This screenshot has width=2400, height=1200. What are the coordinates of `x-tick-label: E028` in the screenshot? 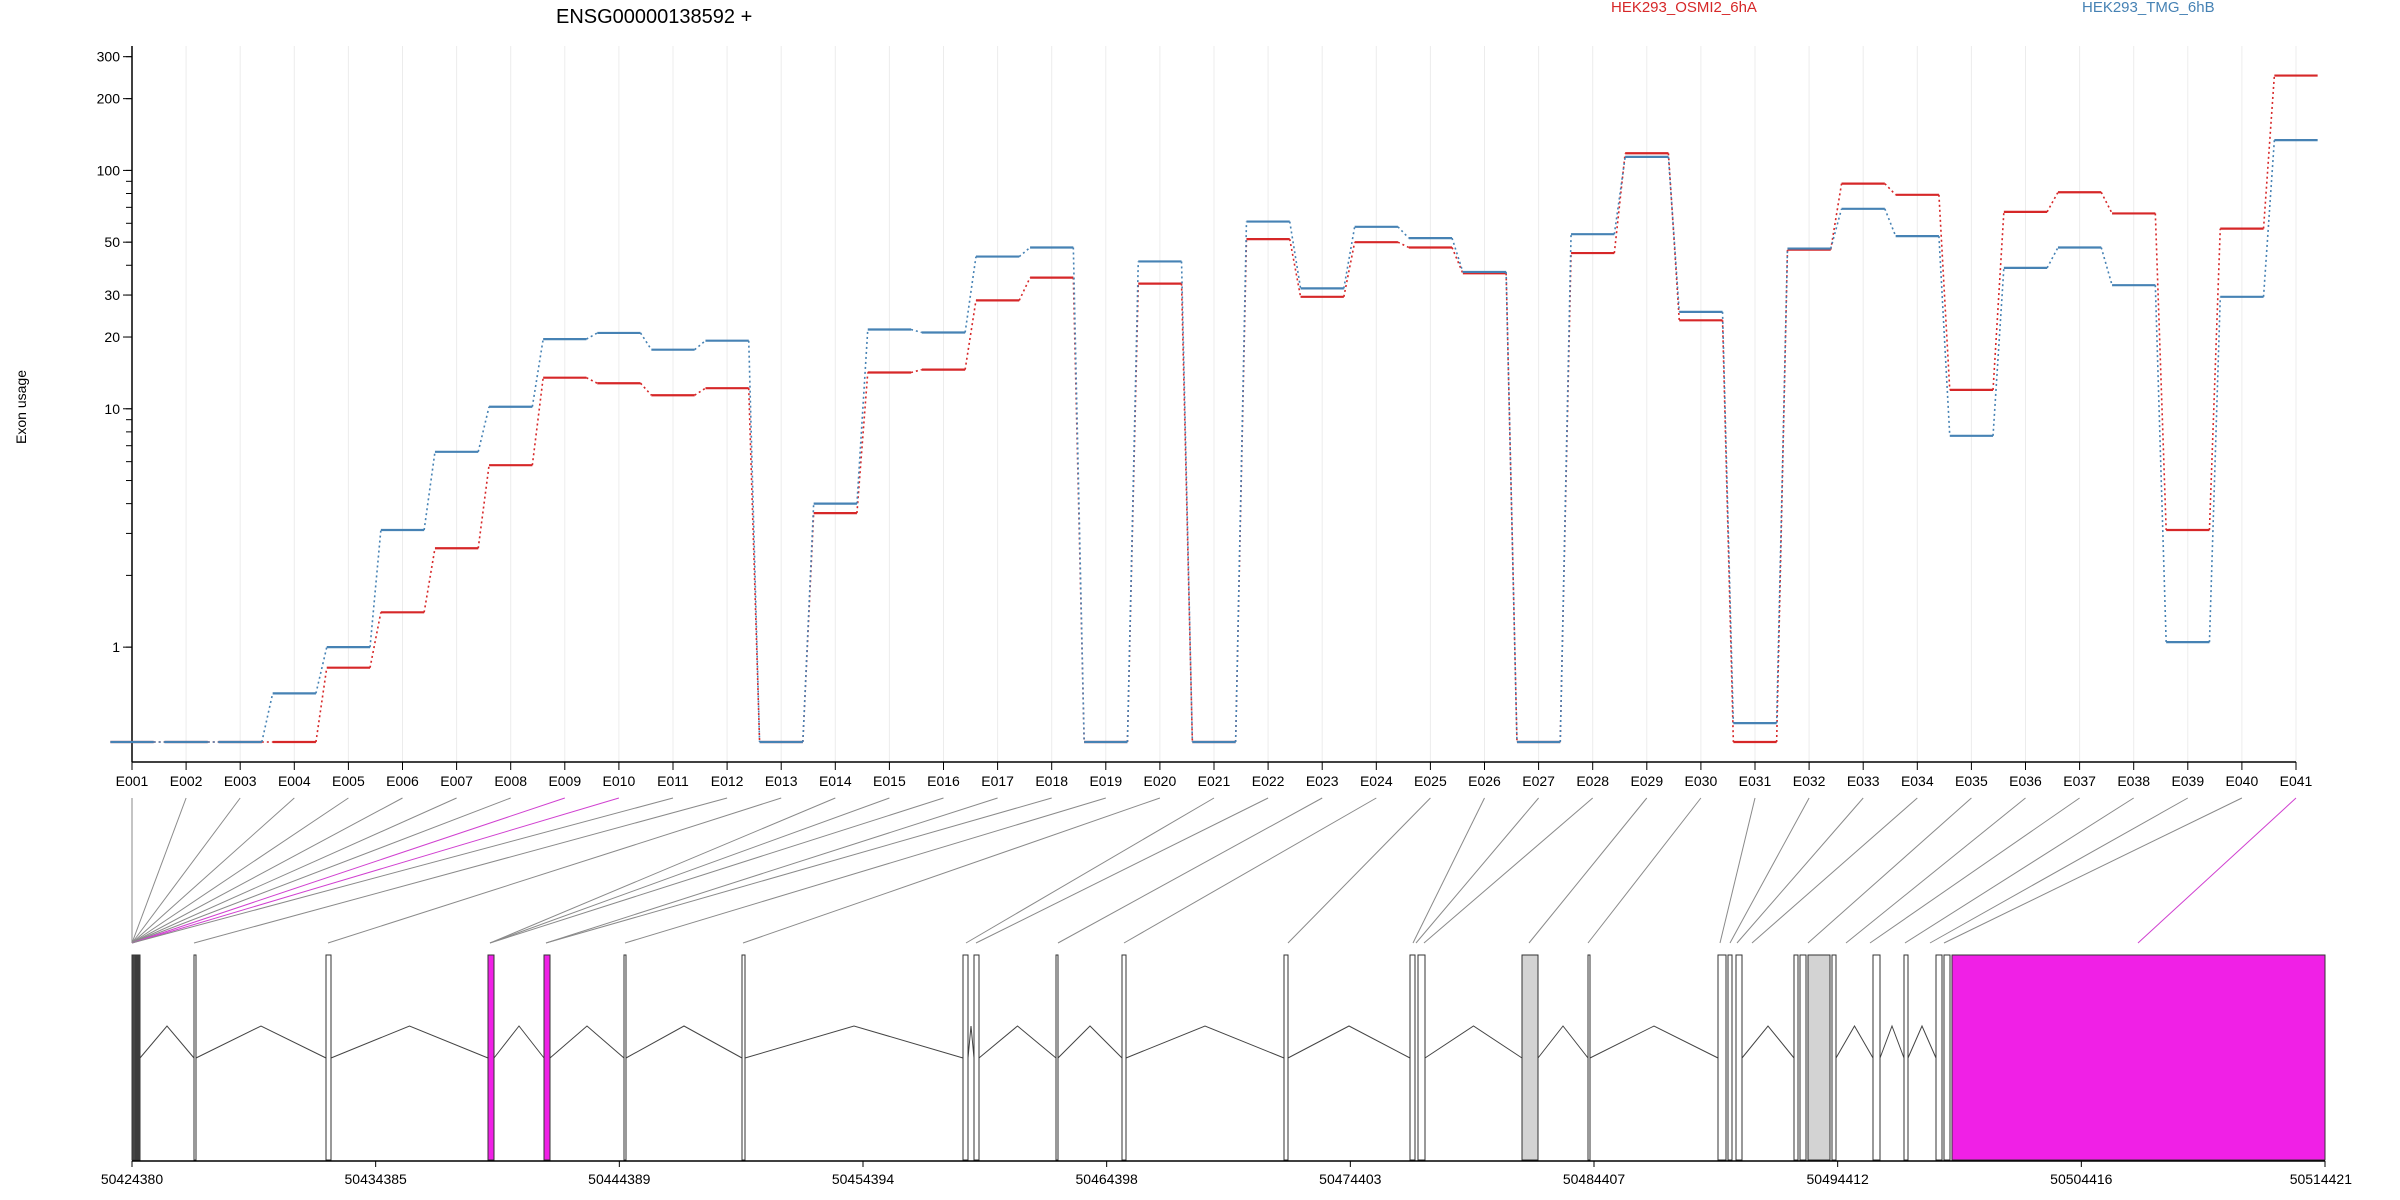 It's located at (1592, 781).